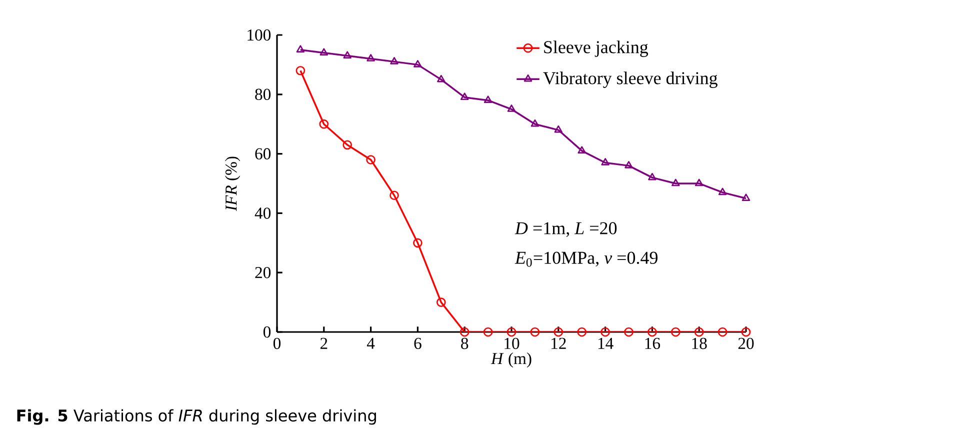 Image resolution: width=959 pixels, height=436 pixels. I want to click on x-tick-label: 6, so click(418, 344).